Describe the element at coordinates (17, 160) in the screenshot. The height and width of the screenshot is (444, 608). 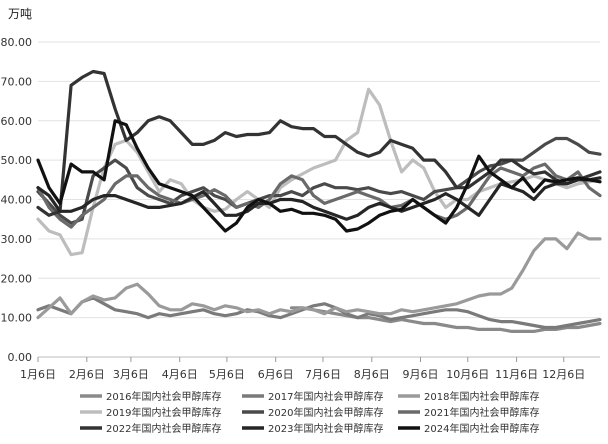
I see `y-tick-label: 50.00` at that location.